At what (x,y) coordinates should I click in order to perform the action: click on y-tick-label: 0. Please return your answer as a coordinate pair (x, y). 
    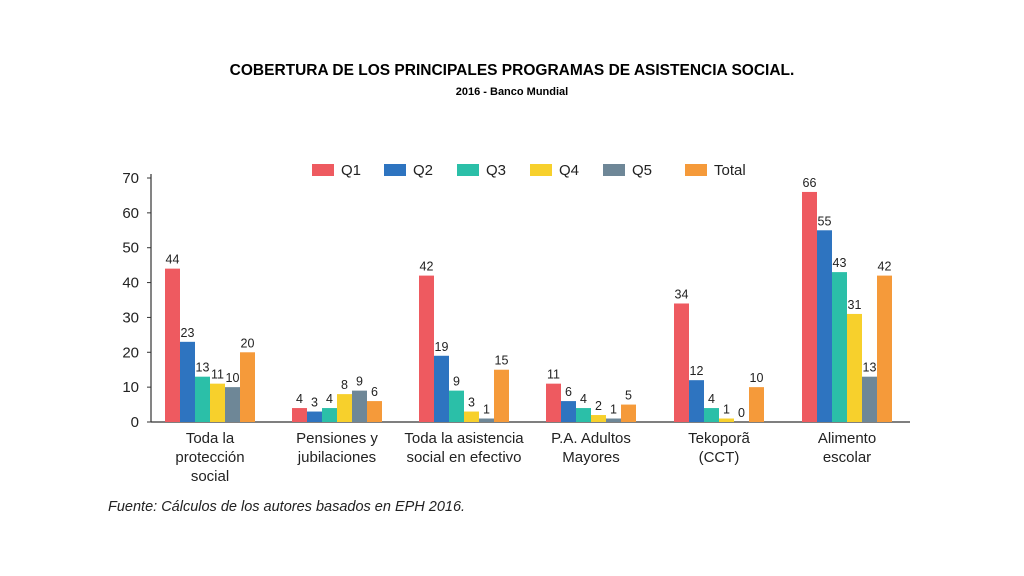
    Looking at the image, I should click on (135, 422).